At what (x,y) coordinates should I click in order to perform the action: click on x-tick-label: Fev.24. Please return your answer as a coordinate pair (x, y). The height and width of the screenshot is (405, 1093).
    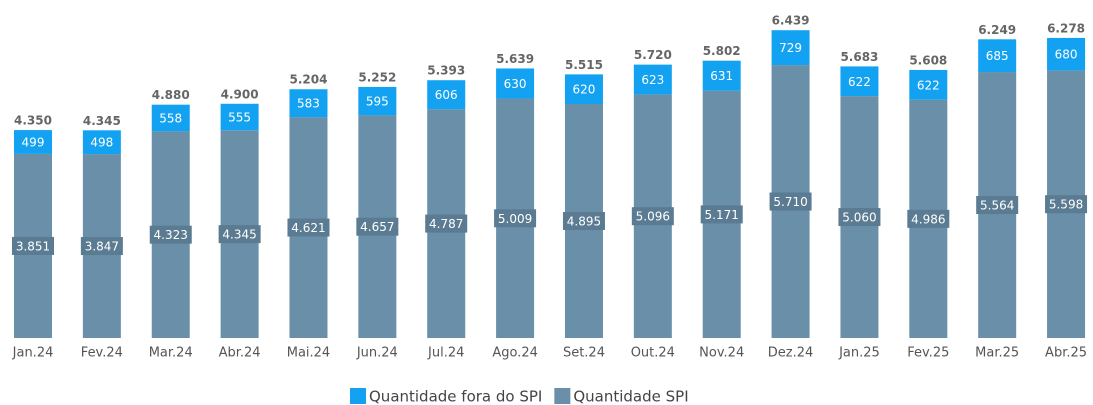
    Looking at the image, I should click on (102, 353).